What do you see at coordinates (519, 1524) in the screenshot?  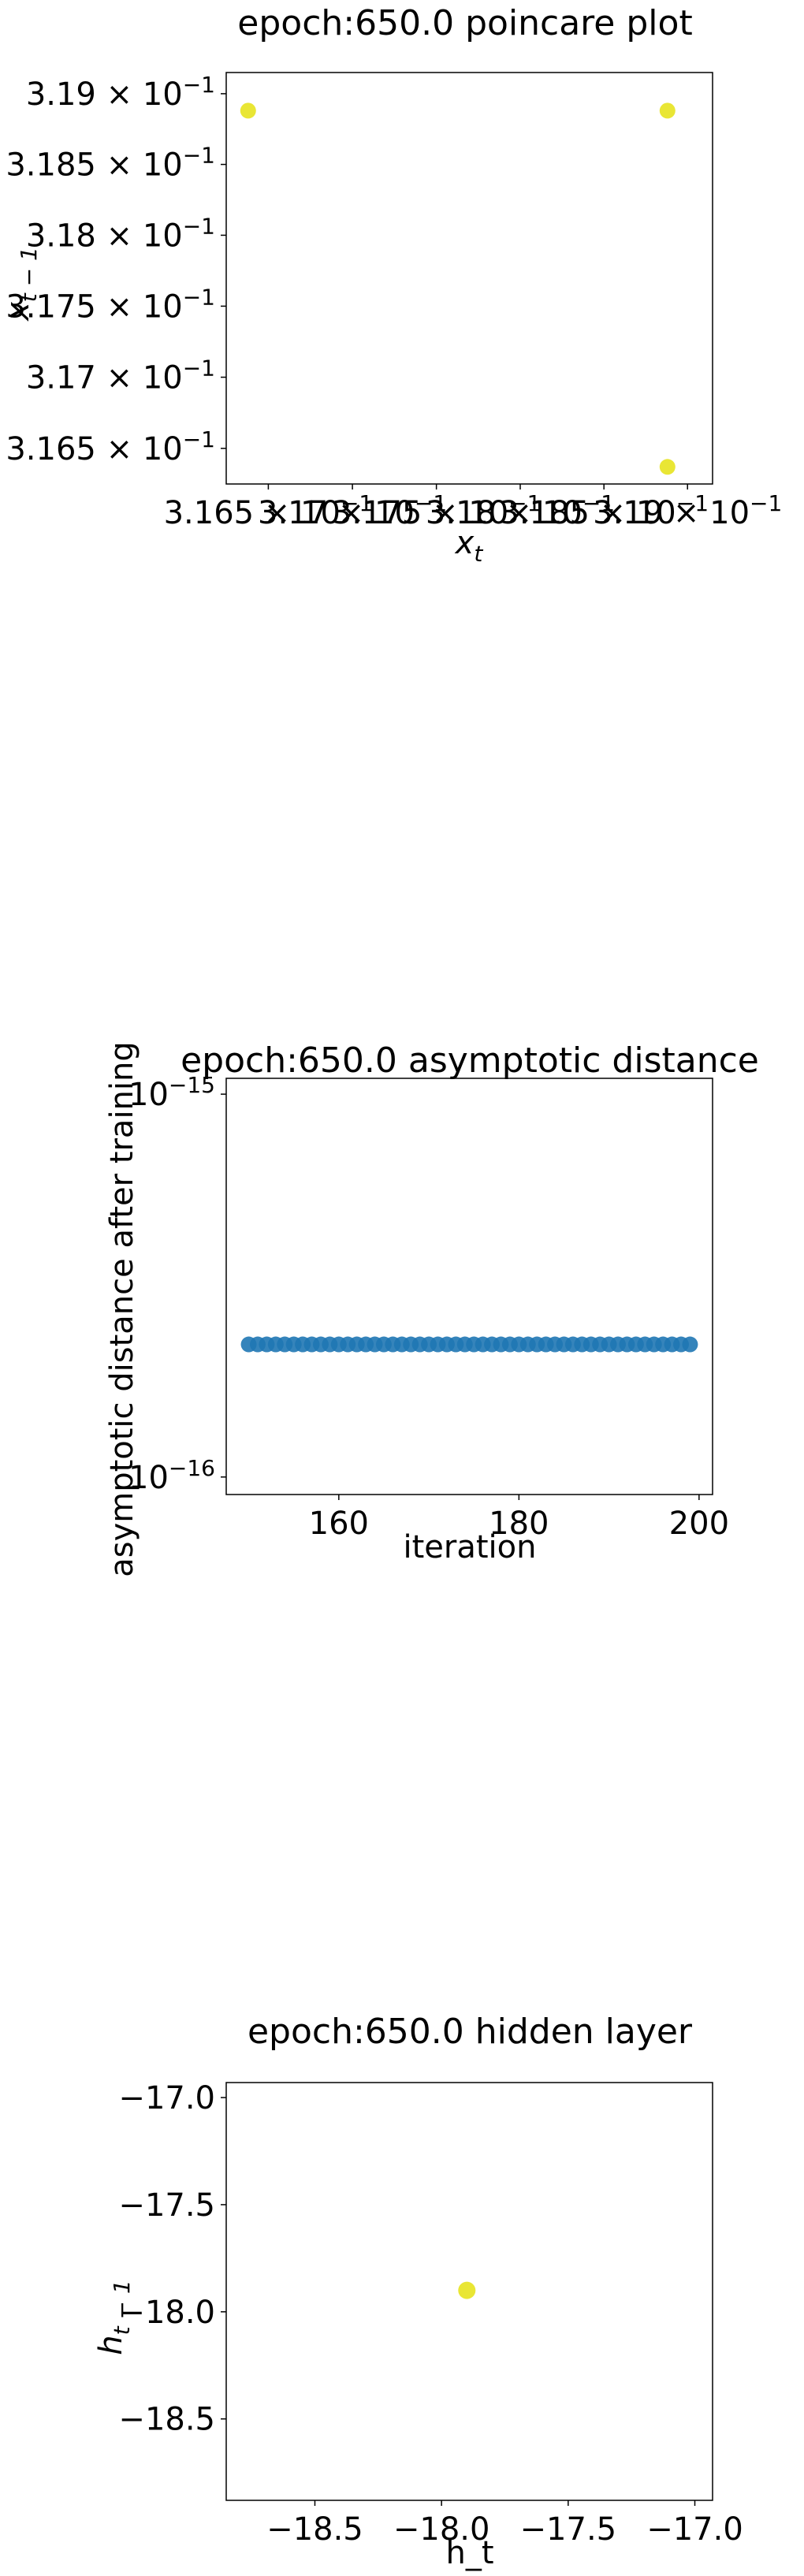 I see `x-tick-label: 180` at bounding box center [519, 1524].